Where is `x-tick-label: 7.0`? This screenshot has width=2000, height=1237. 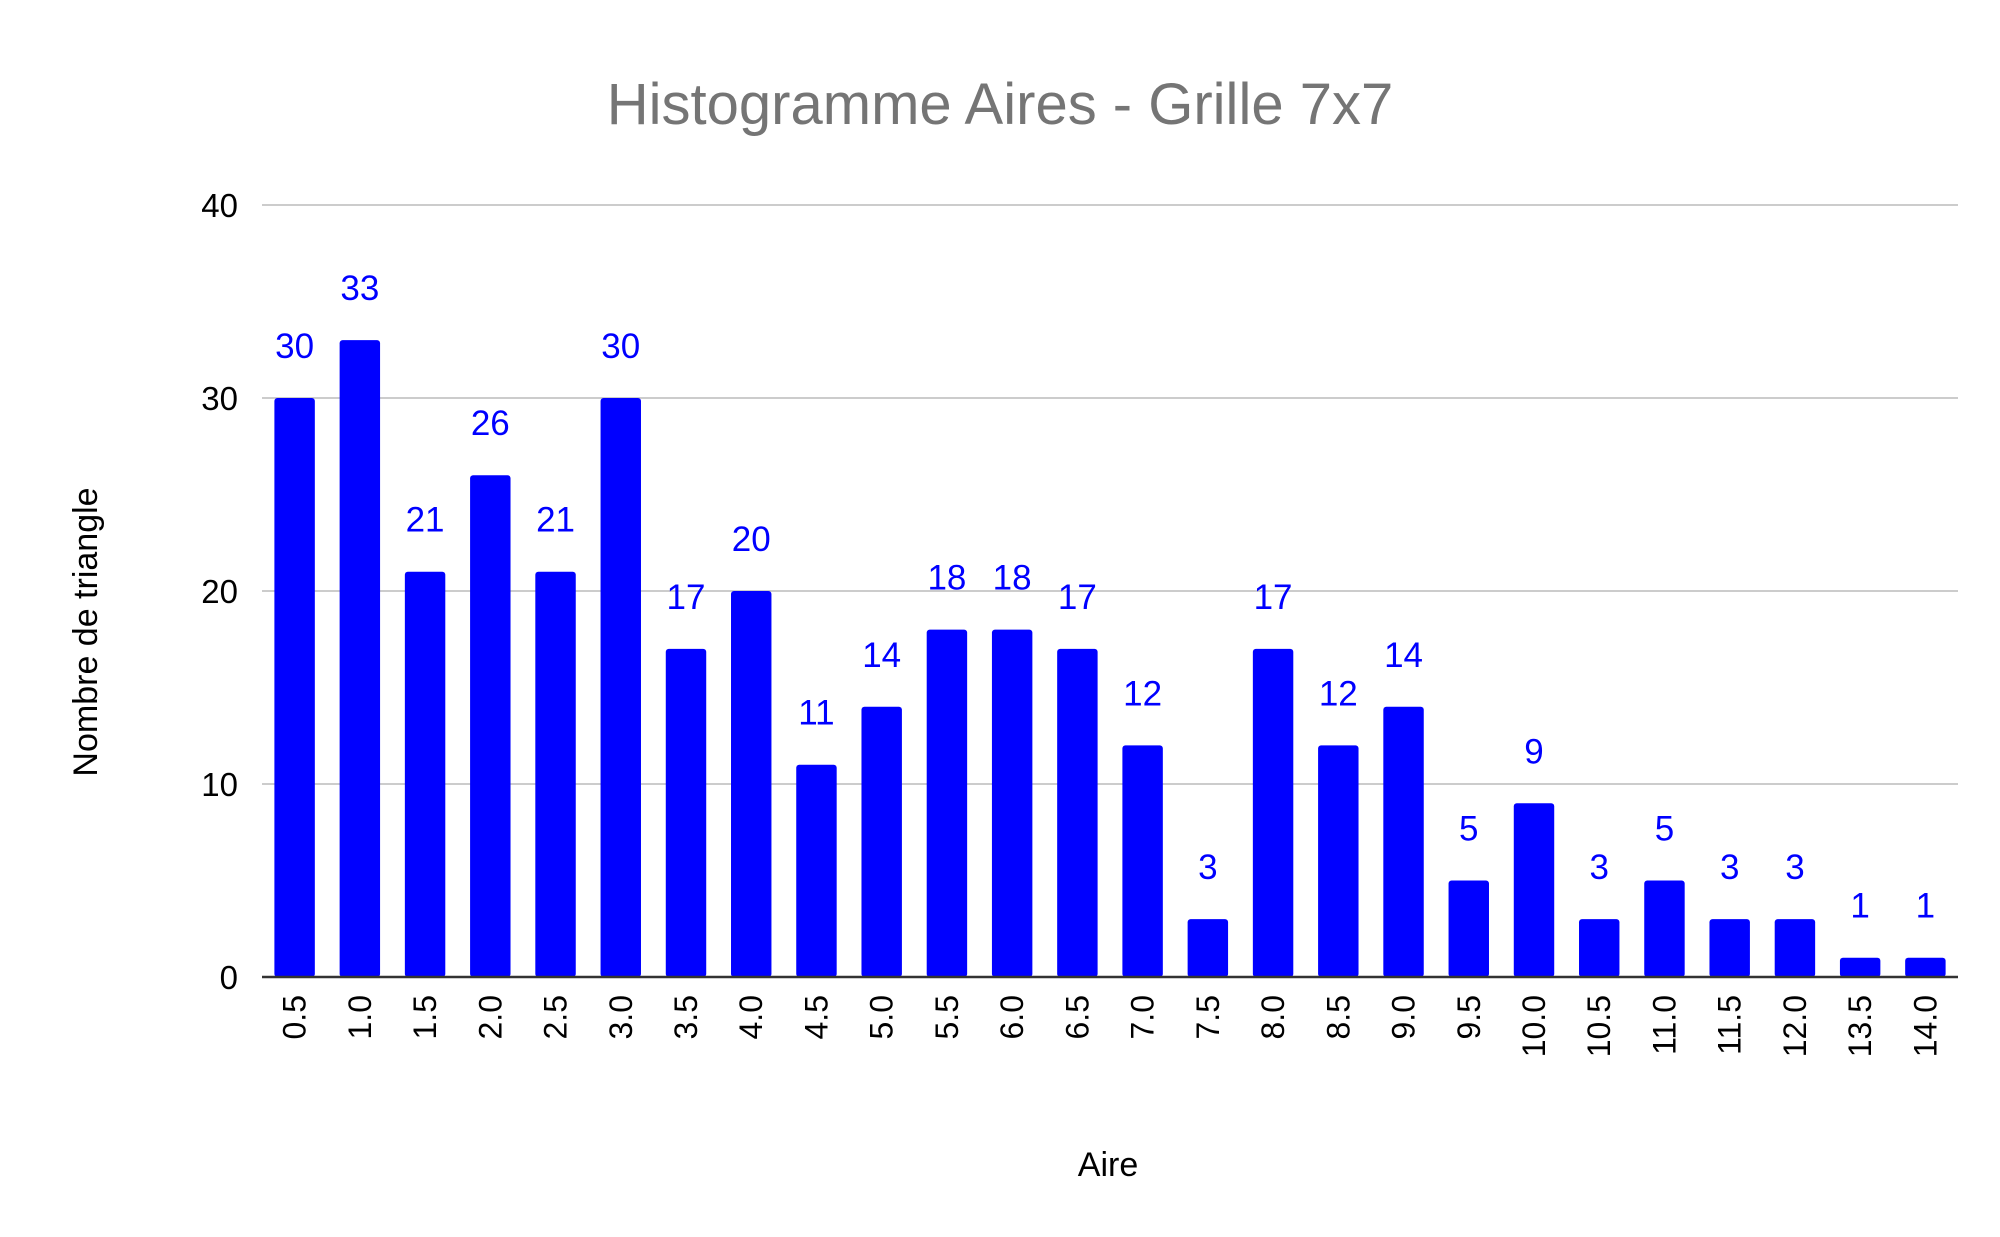
x-tick-label: 7.0 is located at coordinates (1143, 1017).